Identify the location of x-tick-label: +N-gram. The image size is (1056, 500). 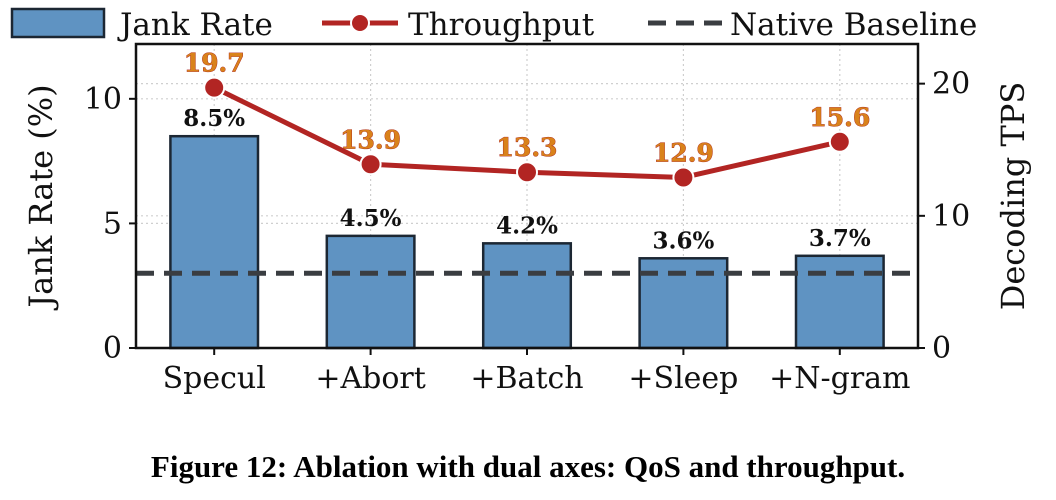
(839, 378).